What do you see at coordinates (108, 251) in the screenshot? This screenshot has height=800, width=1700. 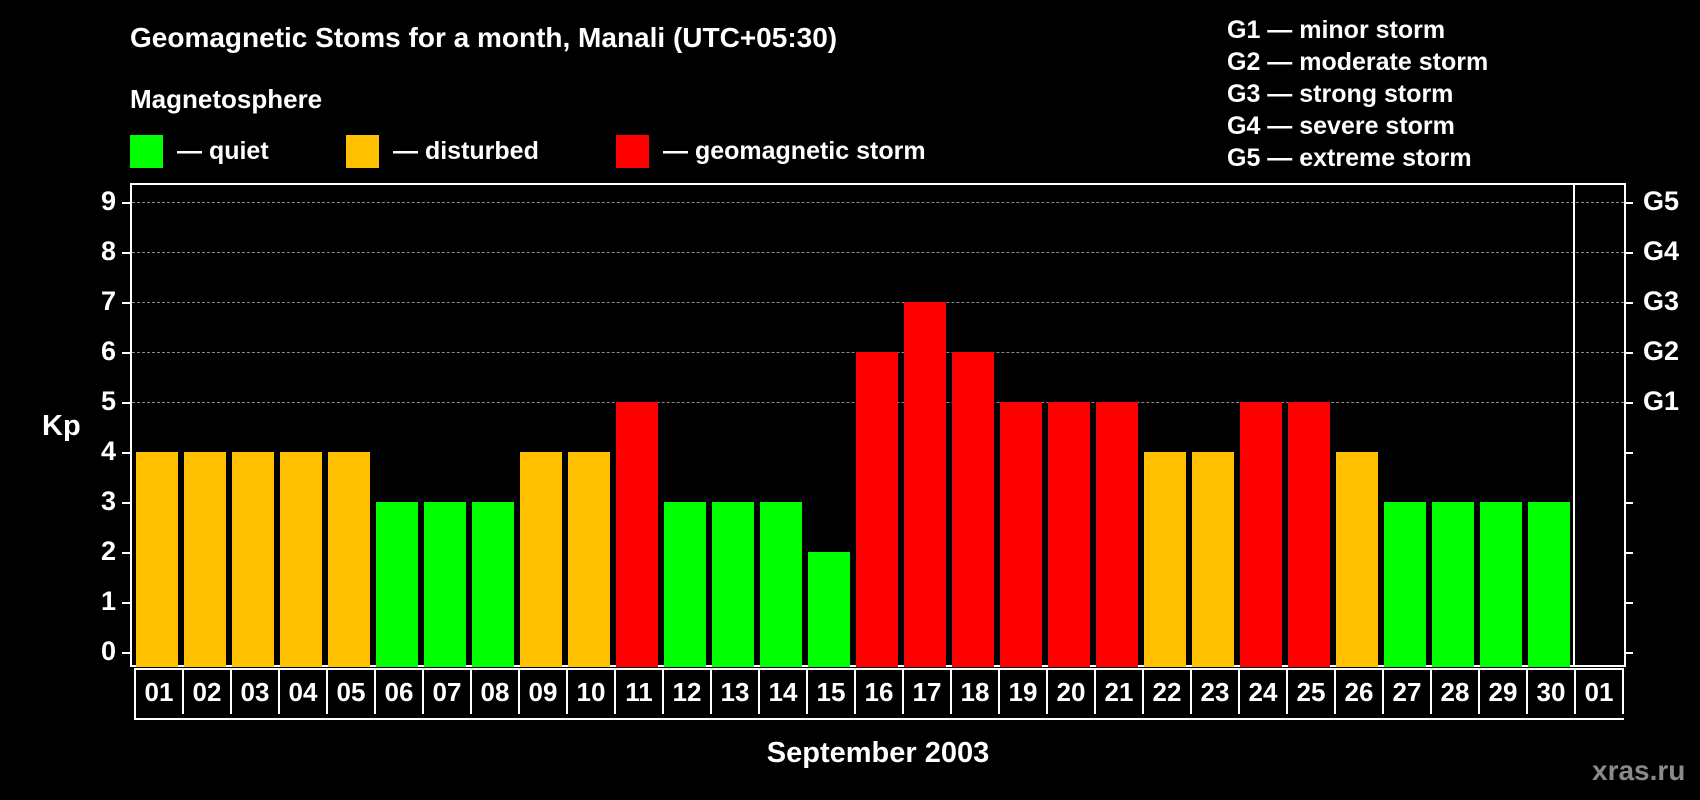 I see `y-tick-label: 8` at bounding box center [108, 251].